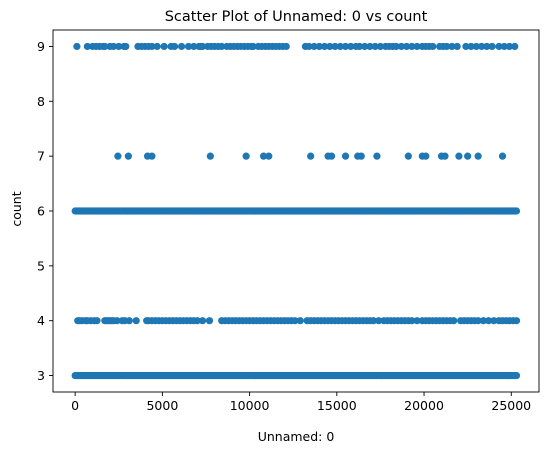  I want to click on x-tick-label: 0, so click(75, 405).